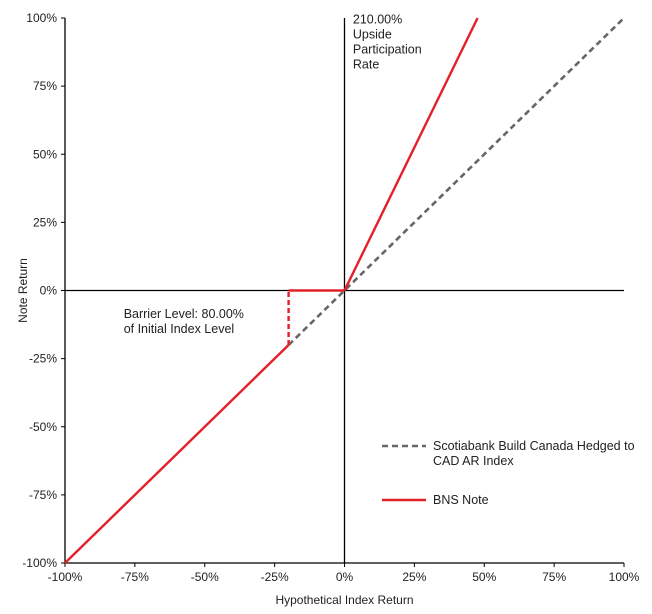 Image resolution: width=652 pixels, height=614 pixels. I want to click on y-tick-label: 100%, so click(41, 18).